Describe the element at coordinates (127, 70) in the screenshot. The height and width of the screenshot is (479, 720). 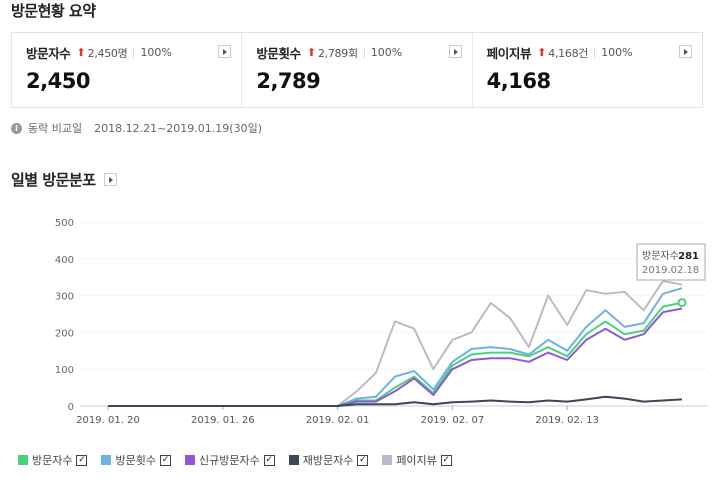
I see `card-visitors: 방문자수 ⬆ 2,450명 100% 2,450` at that location.